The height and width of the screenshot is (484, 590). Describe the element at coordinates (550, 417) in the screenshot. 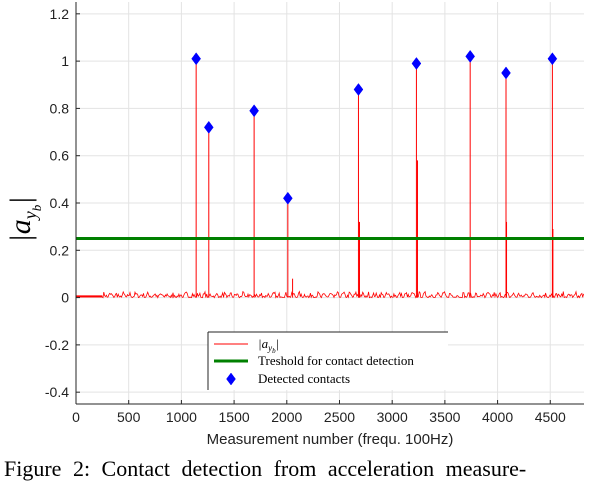

I see `x-tick-label: 4500` at that location.